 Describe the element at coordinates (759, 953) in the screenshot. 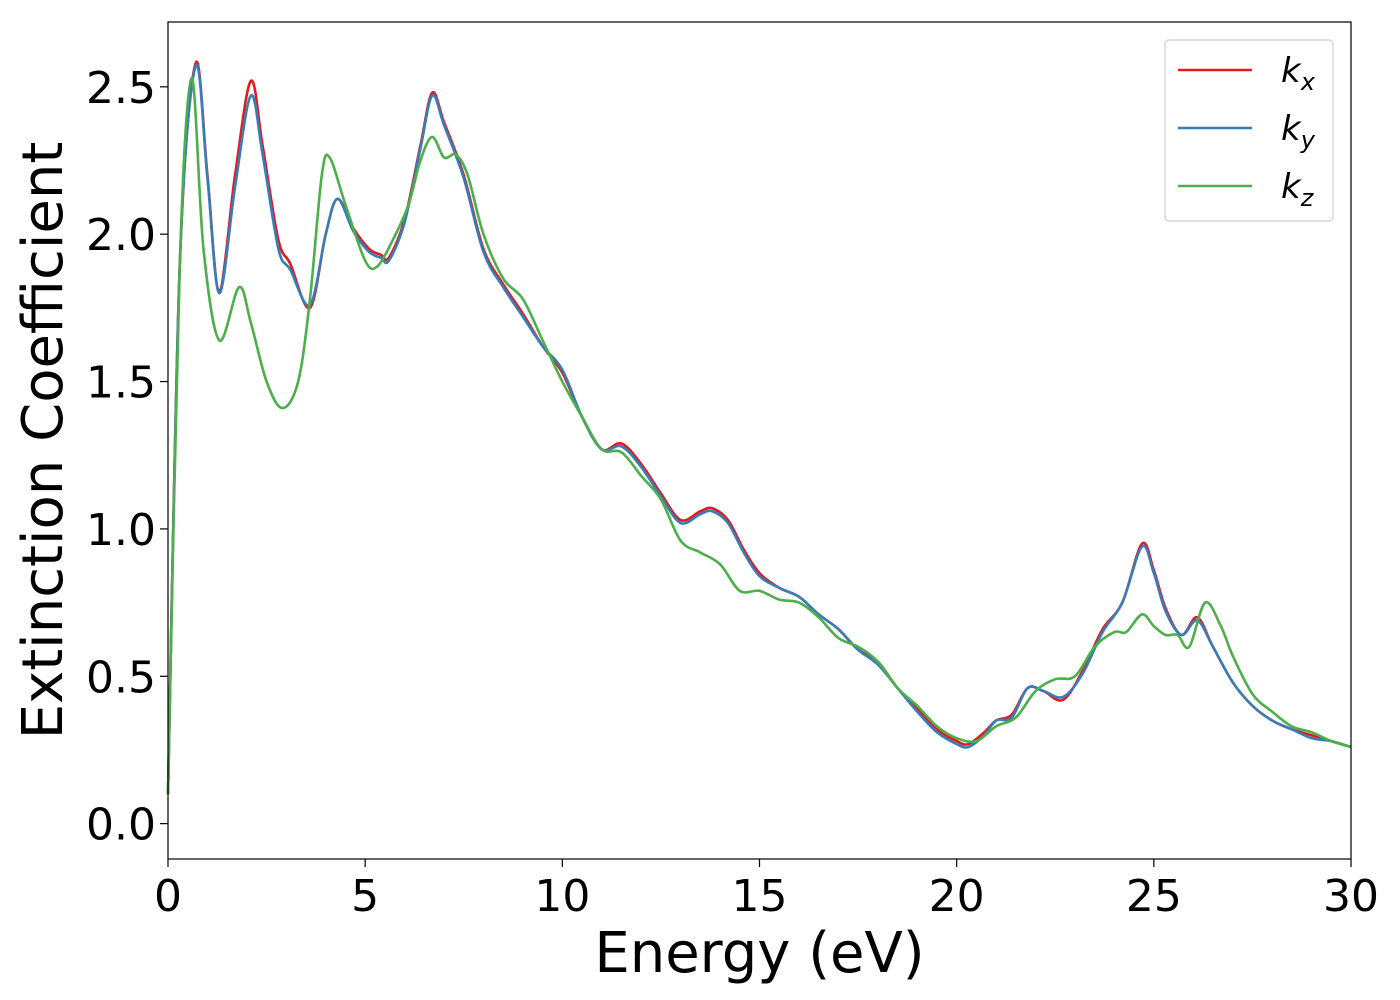

I see `x-axis-label: Energy (eV)` at that location.